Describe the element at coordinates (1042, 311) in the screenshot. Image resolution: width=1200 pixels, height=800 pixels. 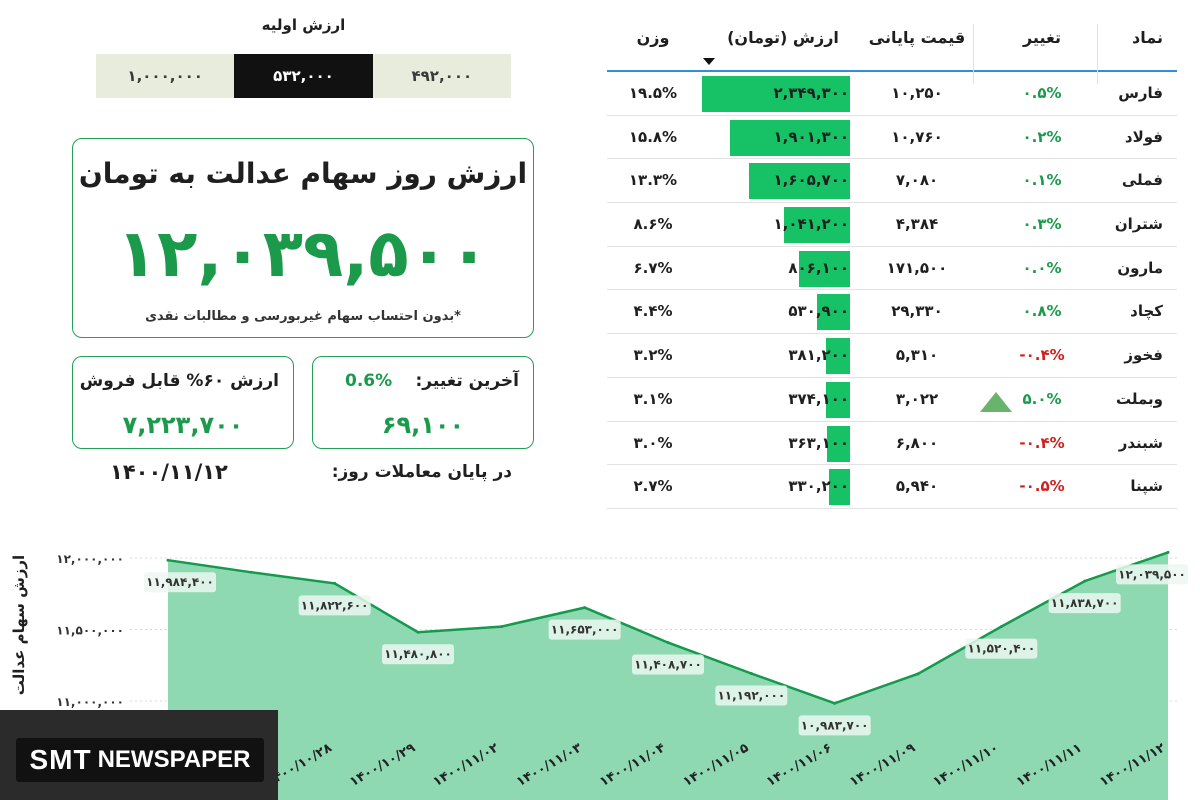
I see `row-change: ۰.۸%` at that location.